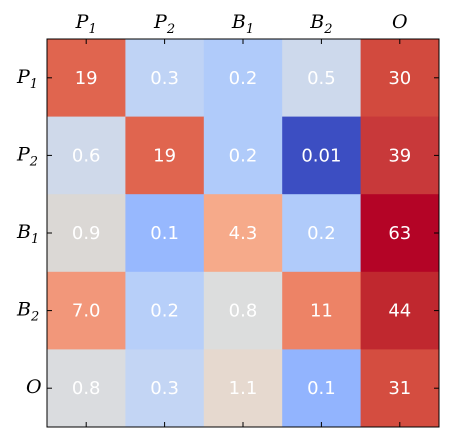  I want to click on cell-value-label: 63, so click(399, 233).